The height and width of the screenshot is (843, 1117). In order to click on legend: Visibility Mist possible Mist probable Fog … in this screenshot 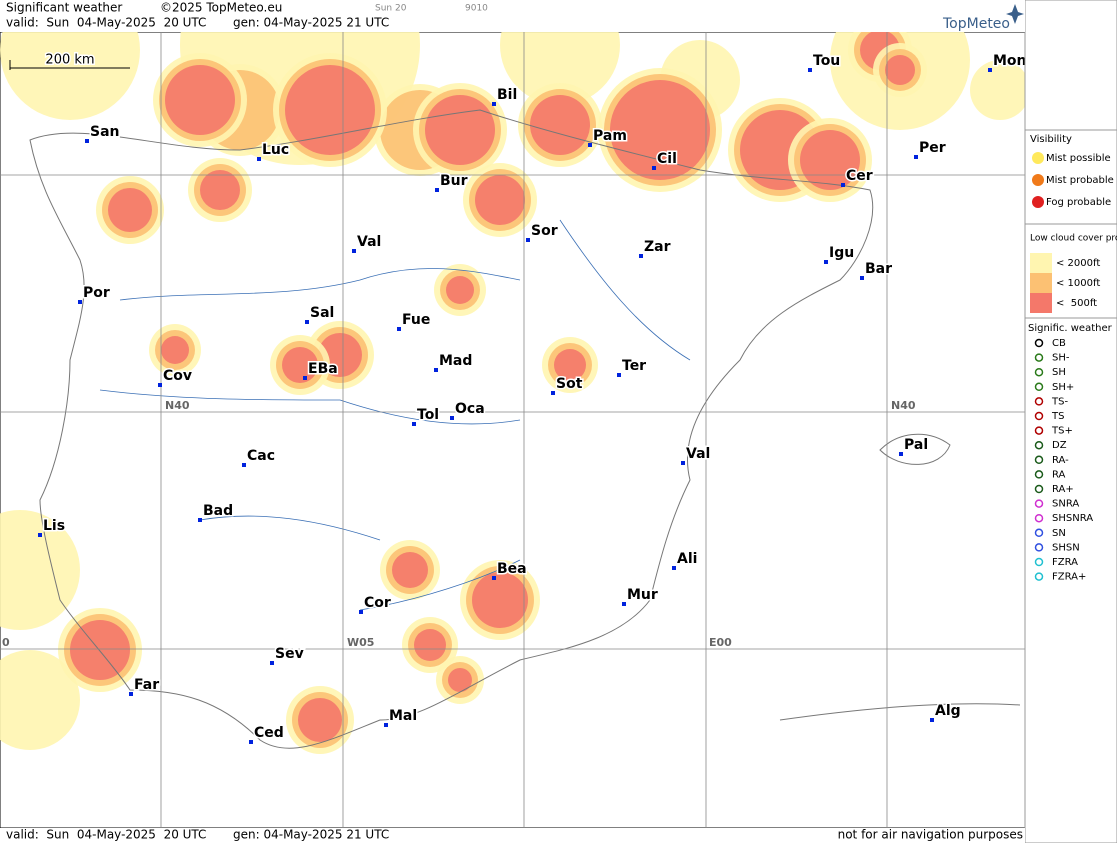, I will do `click(1071, 356)`.